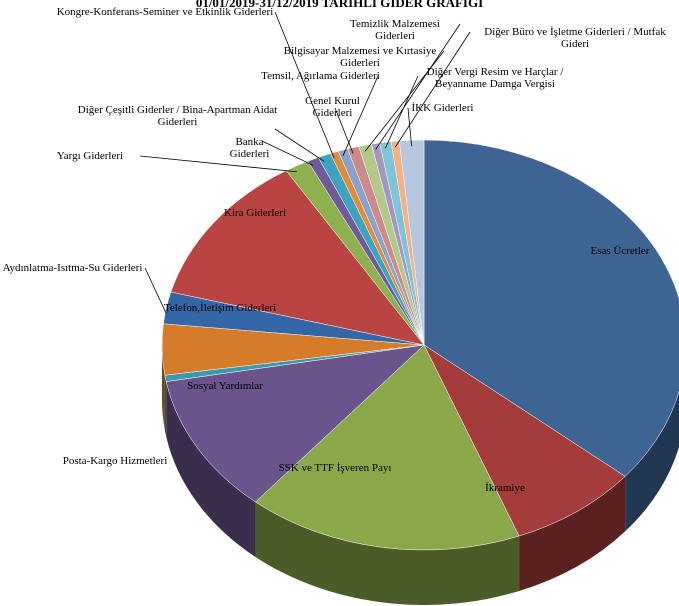 The height and width of the screenshot is (606, 679). What do you see at coordinates (90, 156) in the screenshot?
I see `slice-label: Yargı Giderleri` at bounding box center [90, 156].